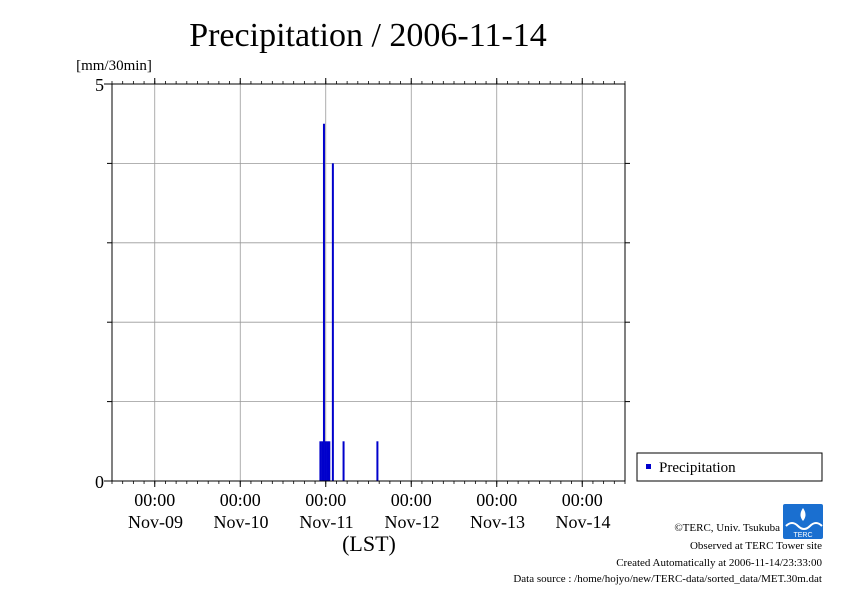  I want to click on legend: Precipitation, so click(729, 467).